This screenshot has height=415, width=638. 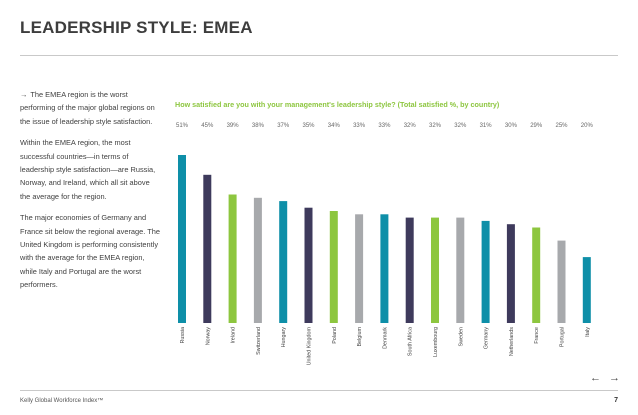 What do you see at coordinates (385, 338) in the screenshot?
I see `category-label: Denmark` at bounding box center [385, 338].